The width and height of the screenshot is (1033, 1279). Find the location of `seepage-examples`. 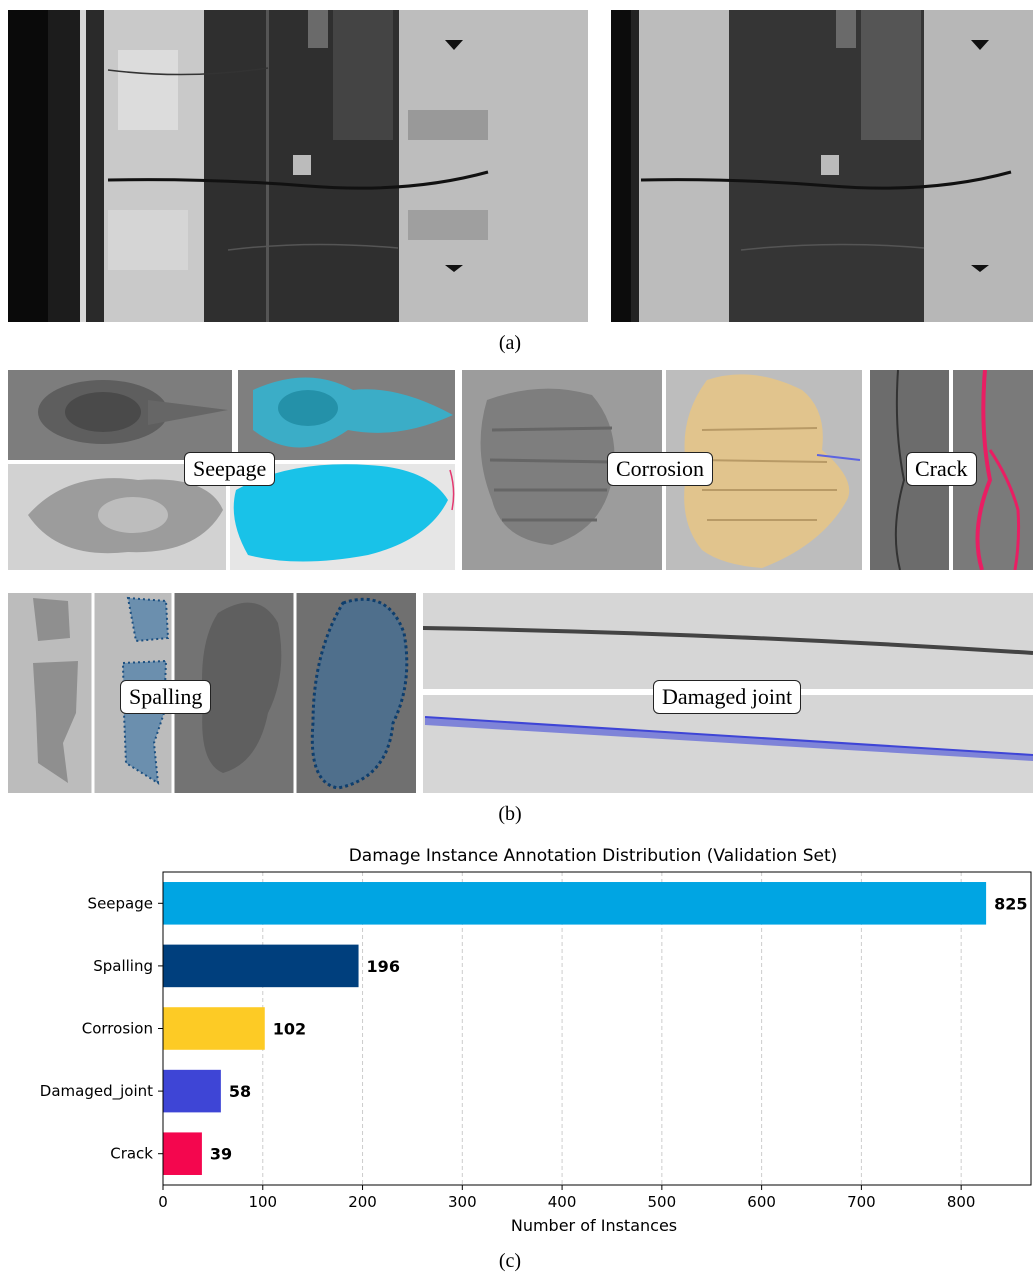

seepage-examples is located at coordinates (231, 470).